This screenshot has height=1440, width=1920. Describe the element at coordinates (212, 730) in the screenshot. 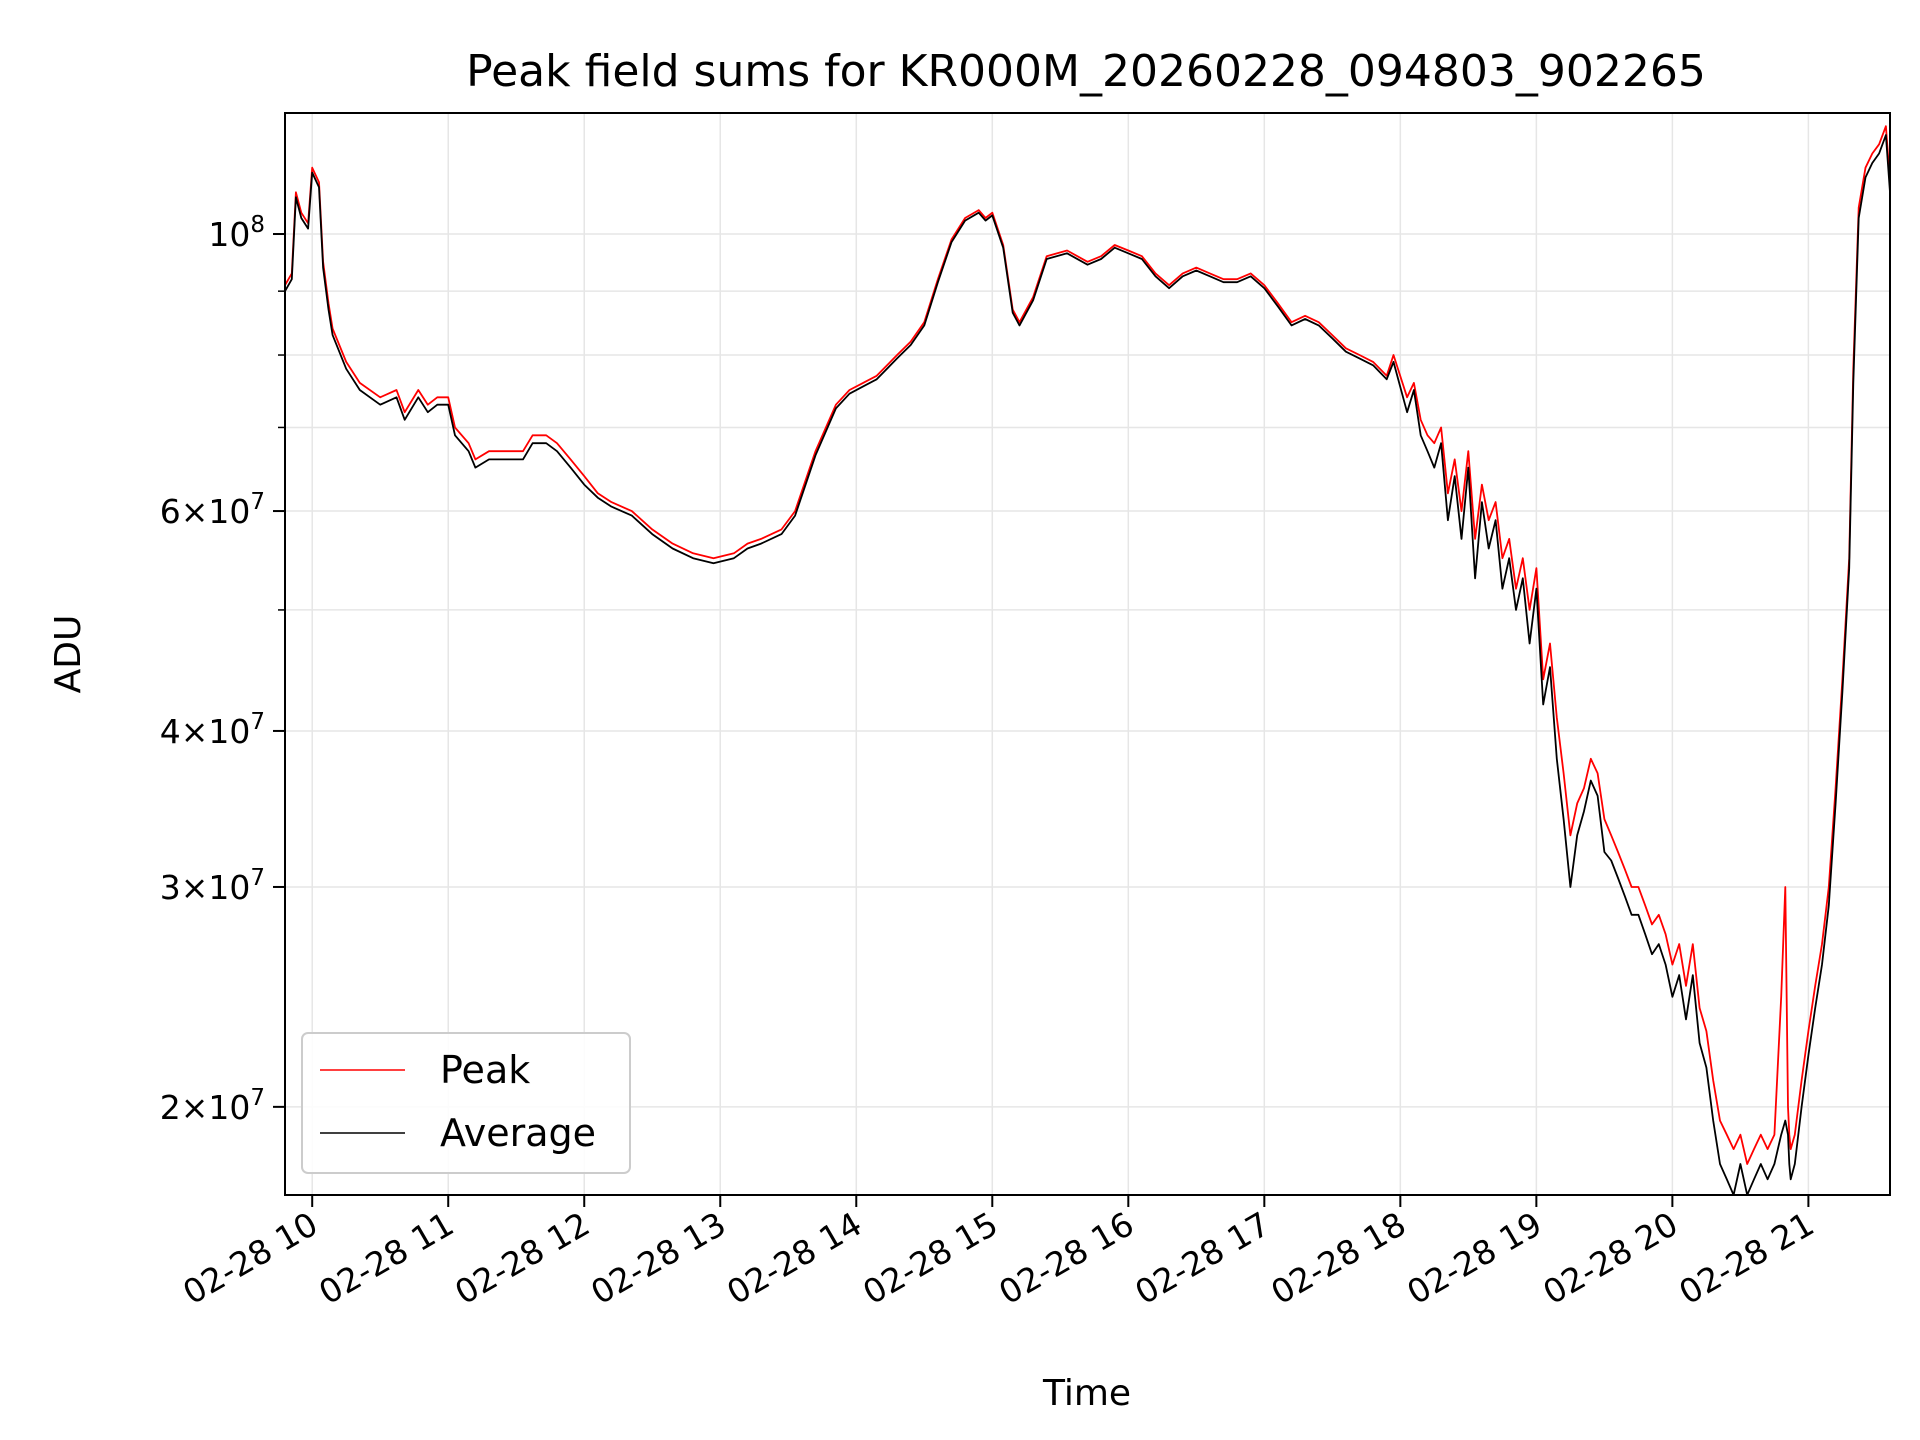

I see `y-tick-label: 4×107` at that location.